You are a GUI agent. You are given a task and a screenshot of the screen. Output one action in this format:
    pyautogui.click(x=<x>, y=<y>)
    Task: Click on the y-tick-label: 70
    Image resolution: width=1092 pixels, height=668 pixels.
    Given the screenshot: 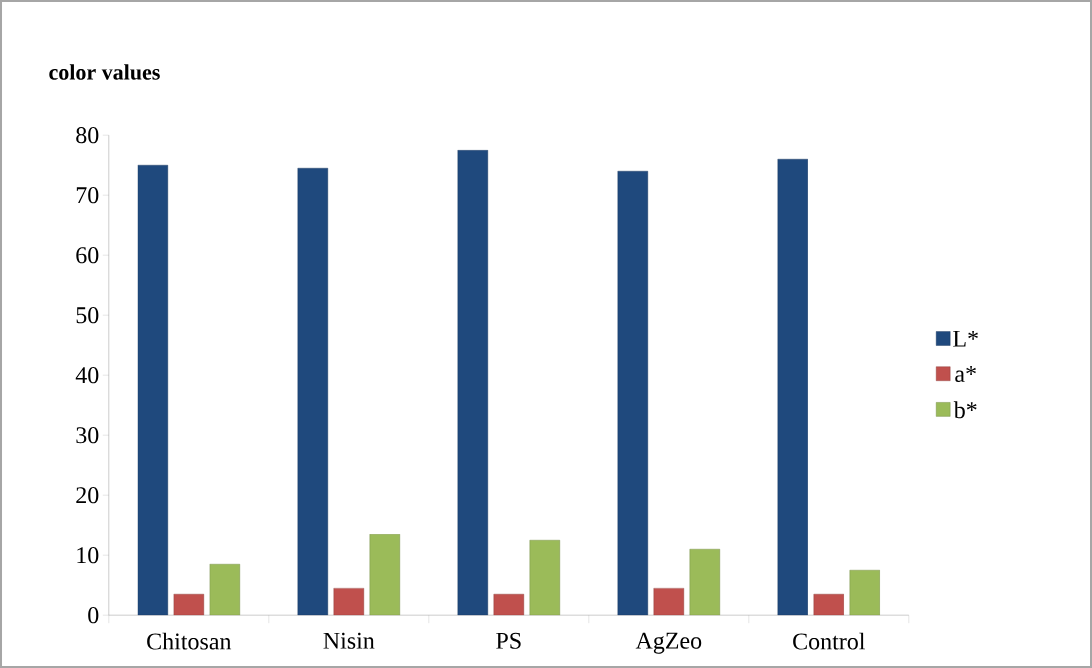 What is the action you would take?
    pyautogui.click(x=87, y=195)
    